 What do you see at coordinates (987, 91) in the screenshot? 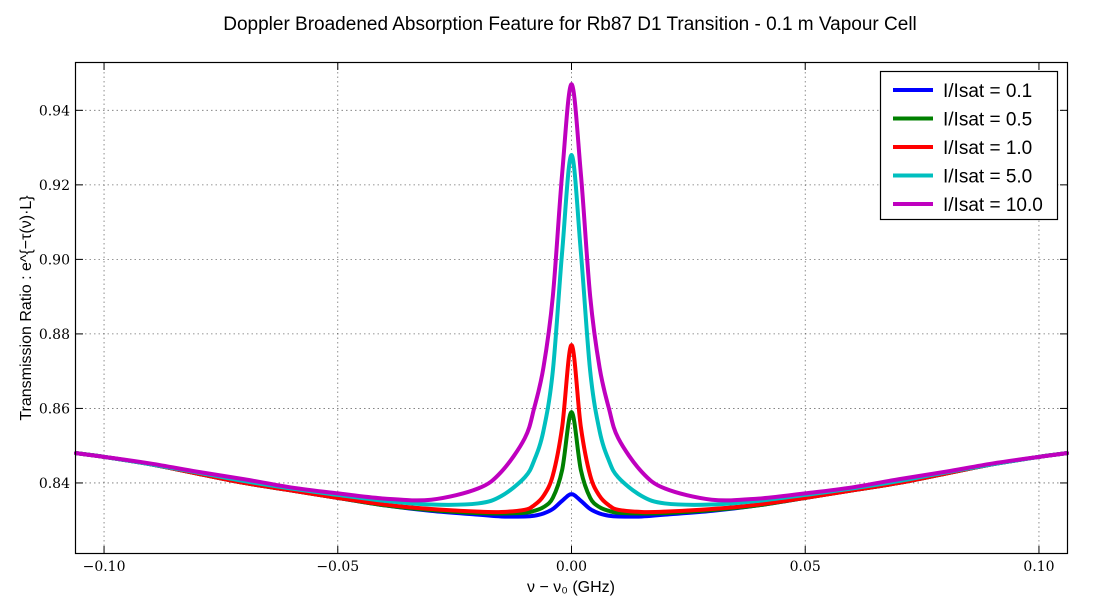
I see `legend-label-1: I/Isat = 0.1` at bounding box center [987, 91].